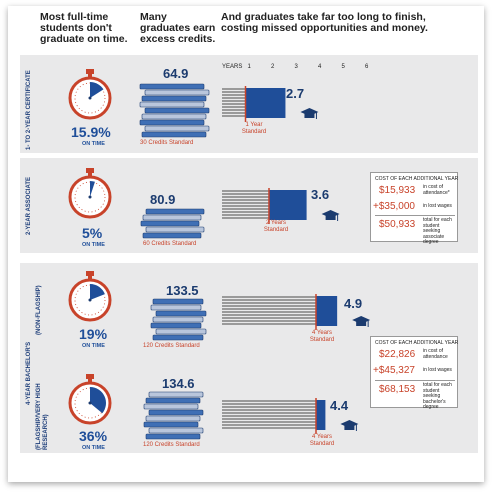 The height and width of the screenshot is (499, 500). What do you see at coordinates (91, 132) in the screenshot?
I see `on-time-pct-certificate: 15.9%` at bounding box center [91, 132].